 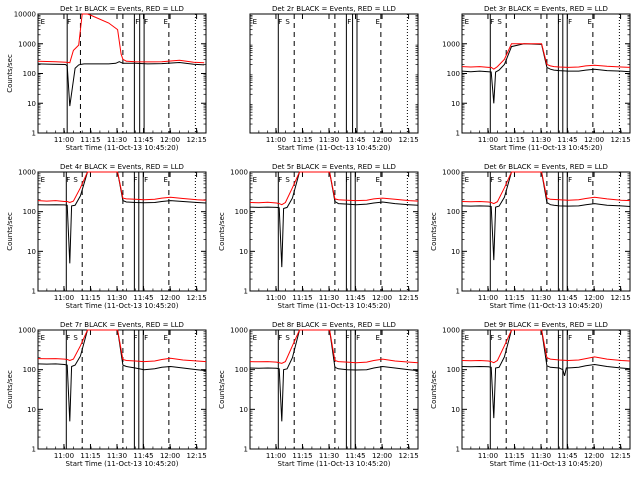 I want to click on panel-title: Det 9r BLACK = Events, RED = LLD, so click(x=546, y=325).